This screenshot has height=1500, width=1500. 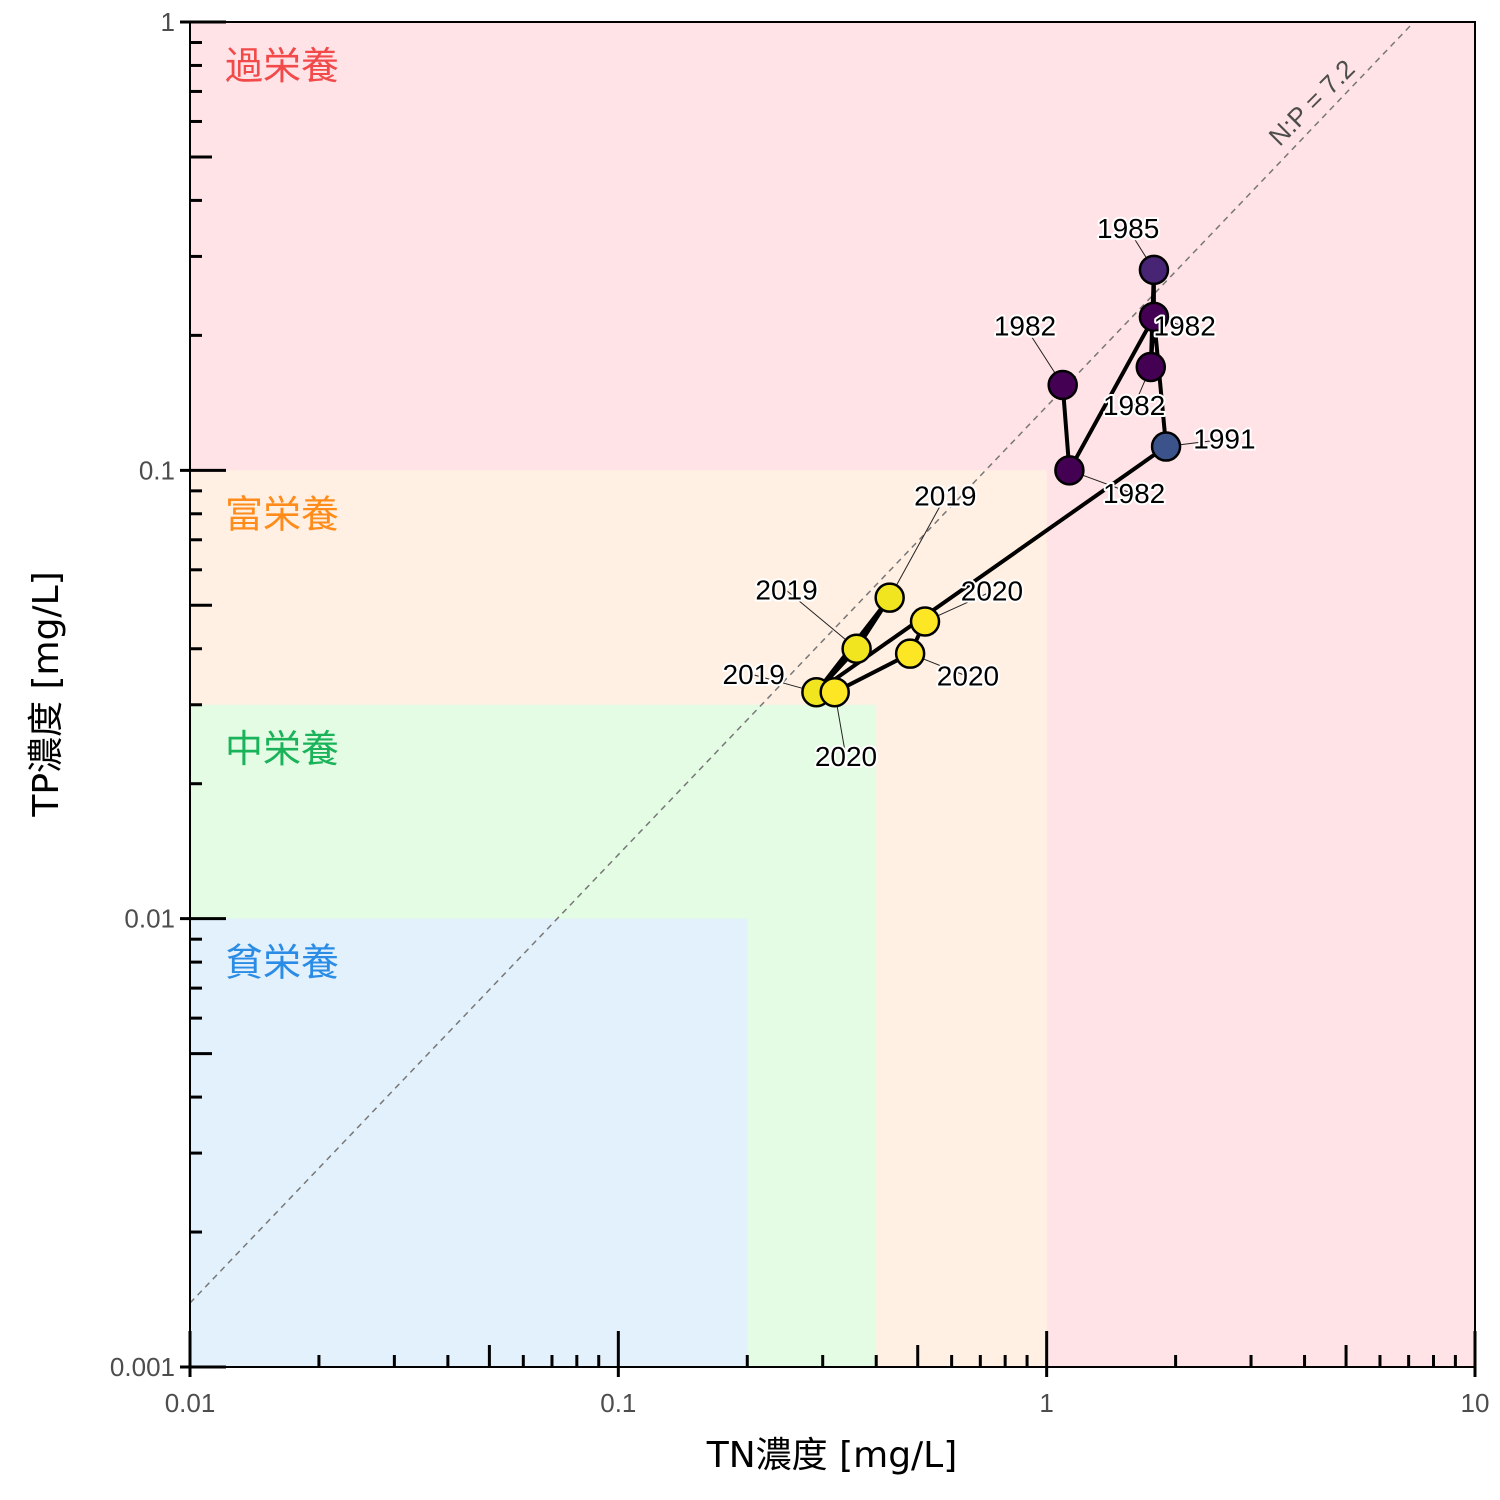 I want to click on x-tick-label: 0.1, so click(x=618, y=1403).